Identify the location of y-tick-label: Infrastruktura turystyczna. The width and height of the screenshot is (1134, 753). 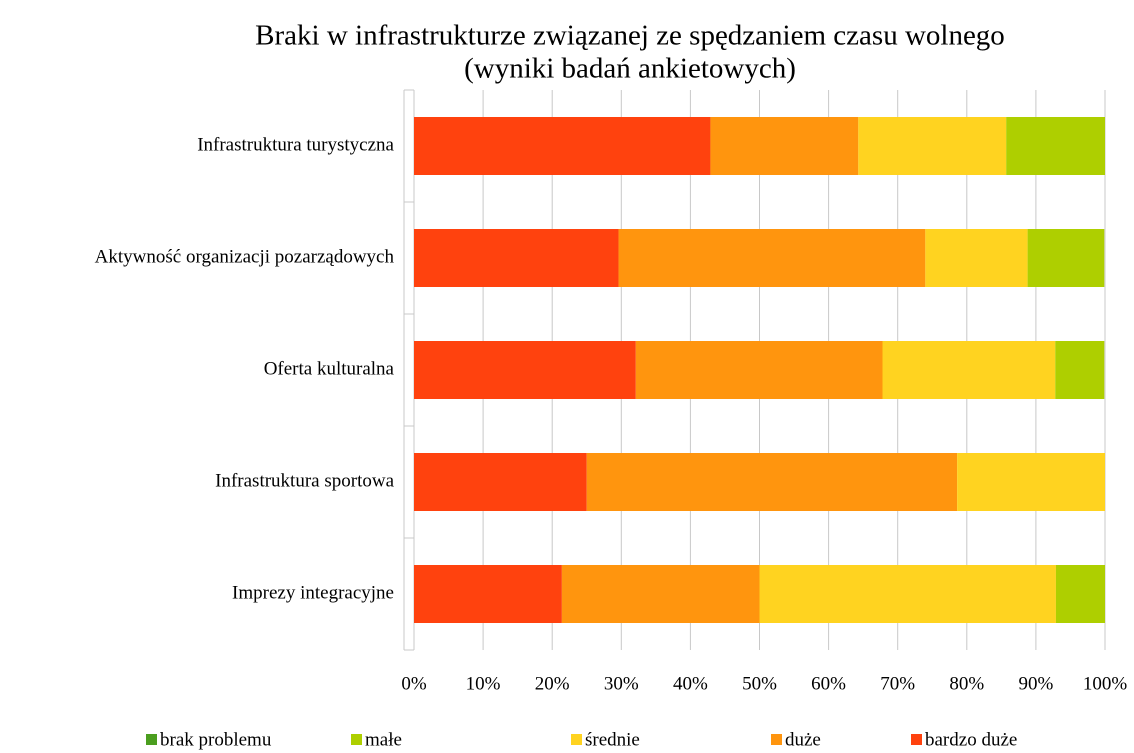
(295, 144).